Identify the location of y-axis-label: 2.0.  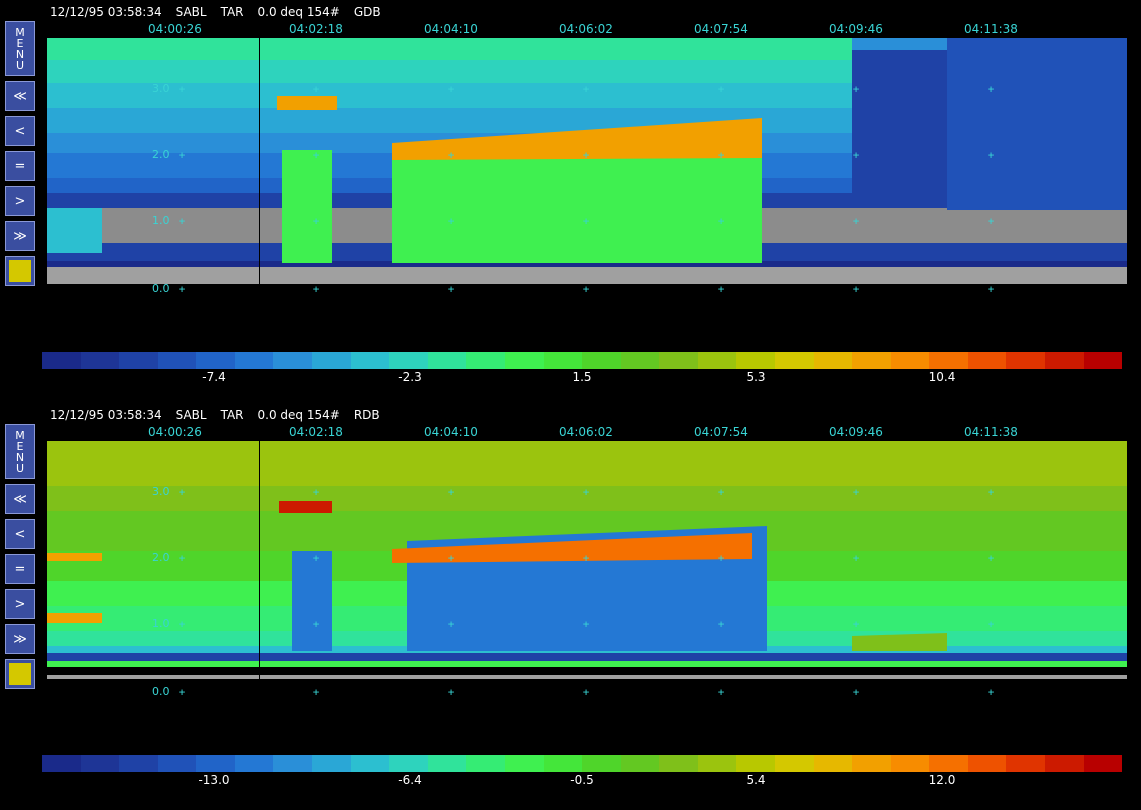
(161, 557).